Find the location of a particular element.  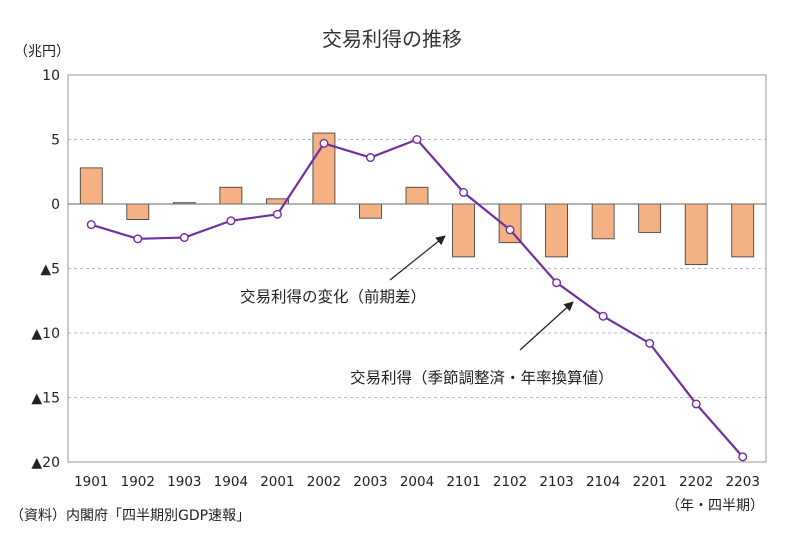

y-tick-label: 10 is located at coordinates (51, 76).